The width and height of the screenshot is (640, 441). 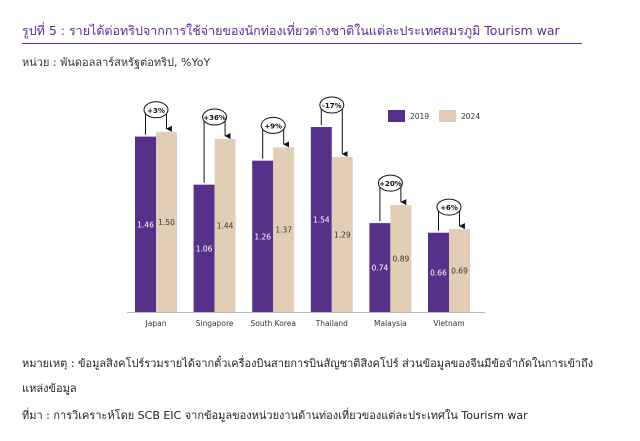 I want to click on data-label-2024: 1.50, so click(x=166, y=222).